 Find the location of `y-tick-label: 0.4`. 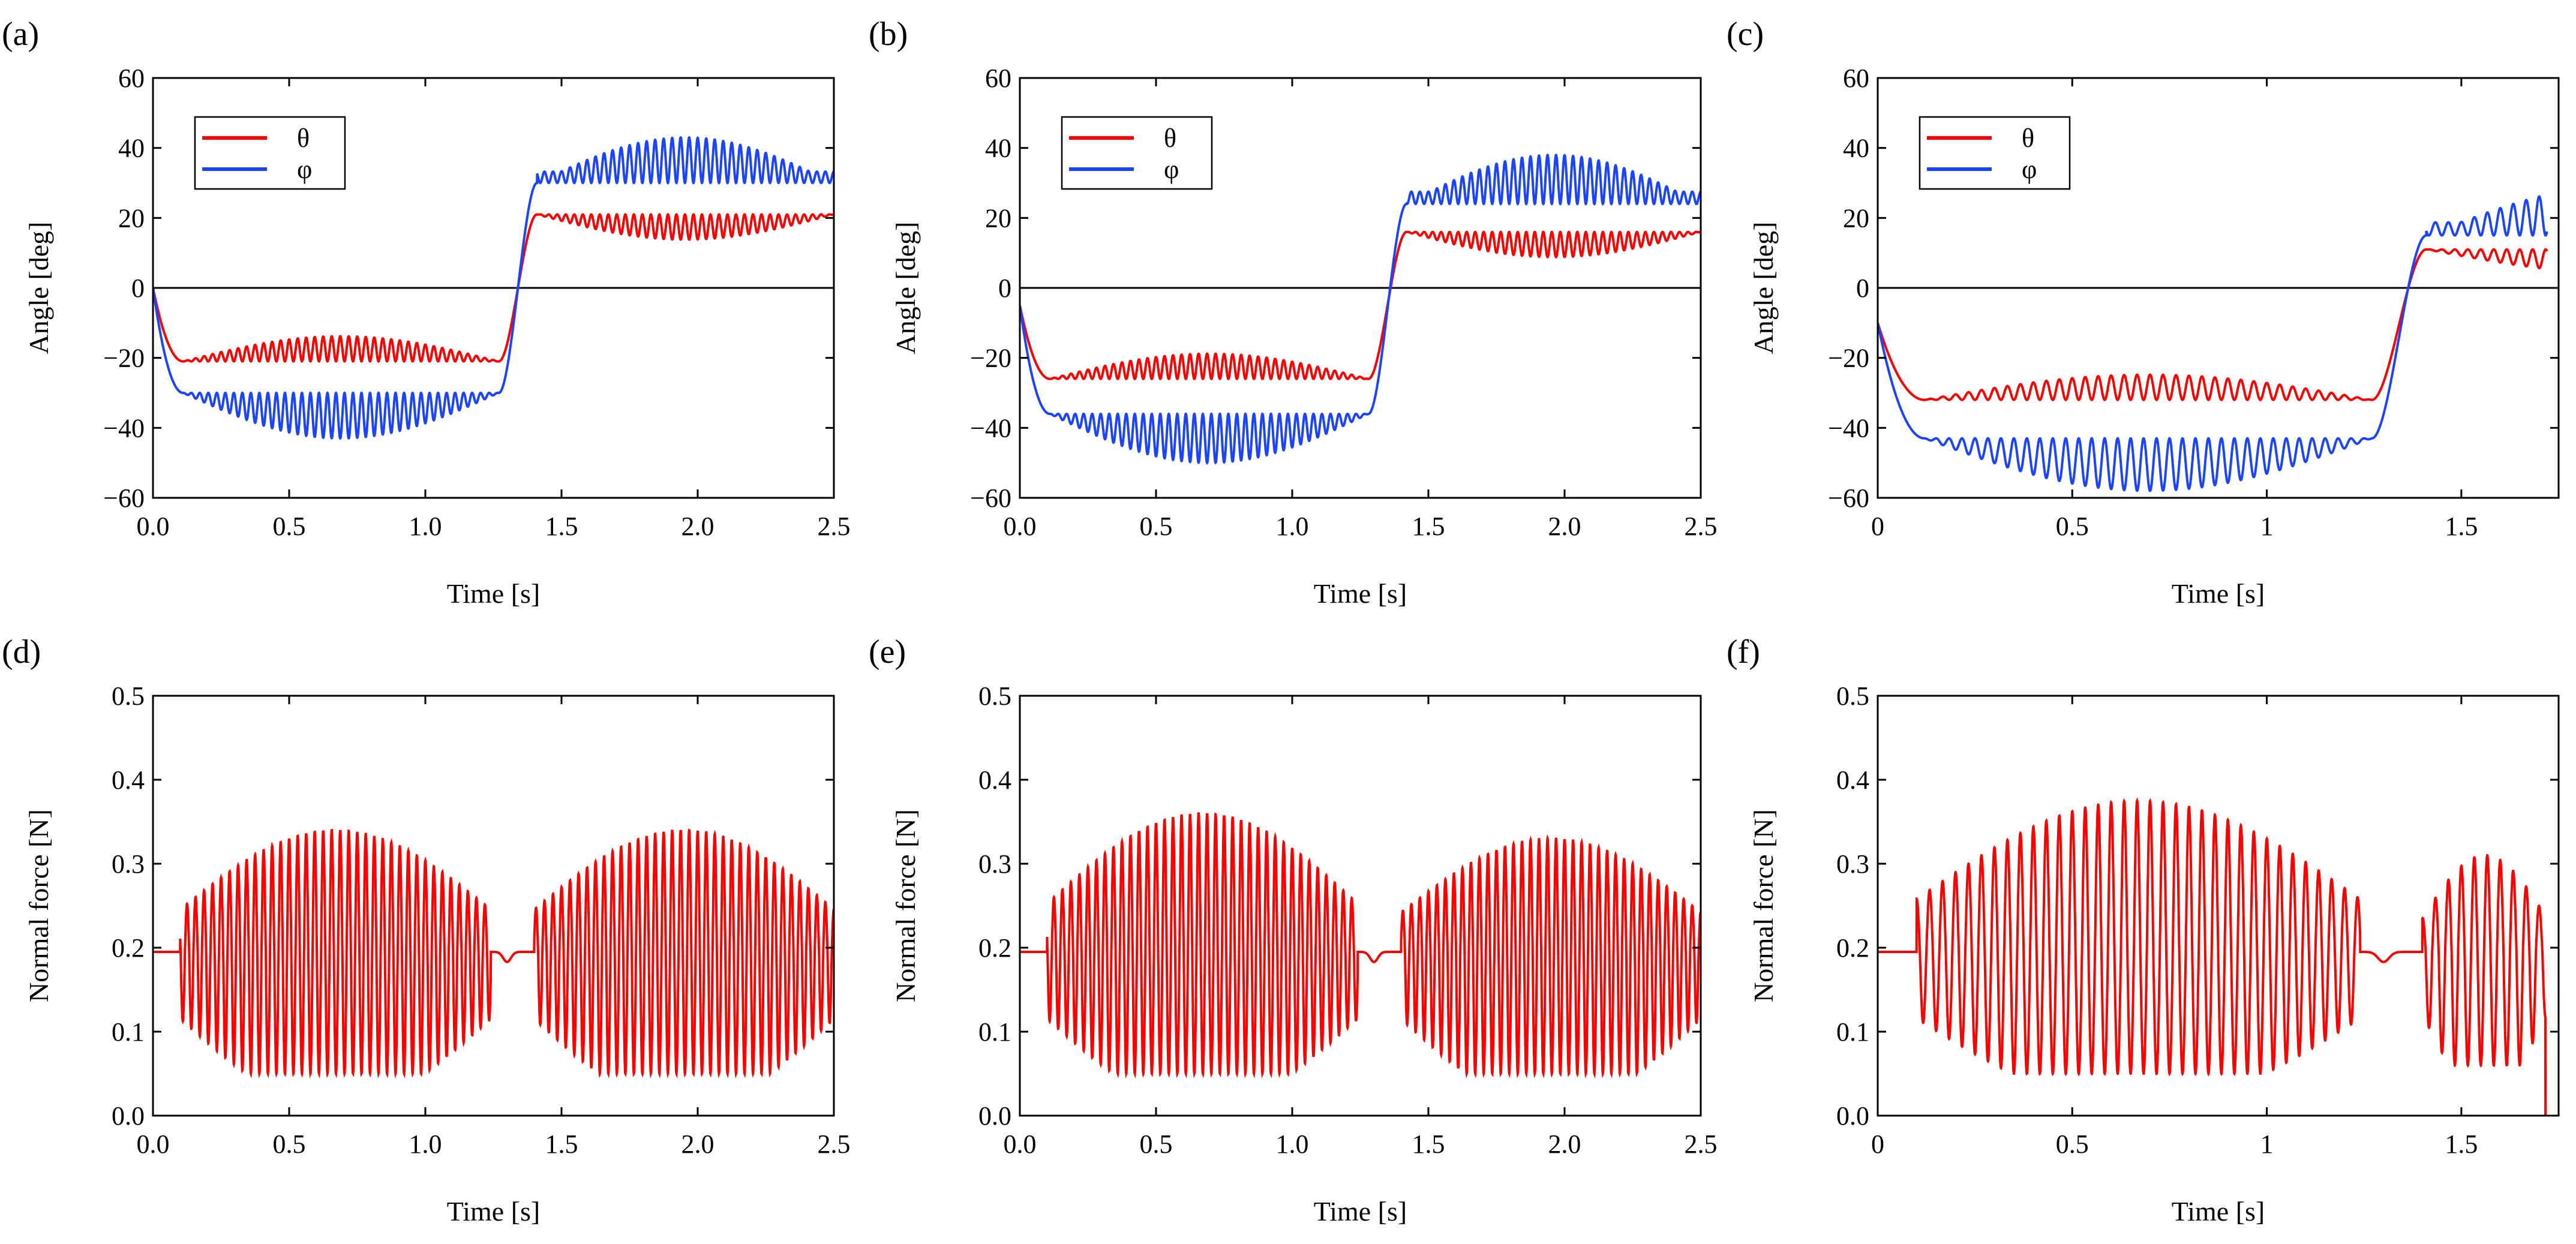

y-tick-label: 0.4 is located at coordinates (128, 780).